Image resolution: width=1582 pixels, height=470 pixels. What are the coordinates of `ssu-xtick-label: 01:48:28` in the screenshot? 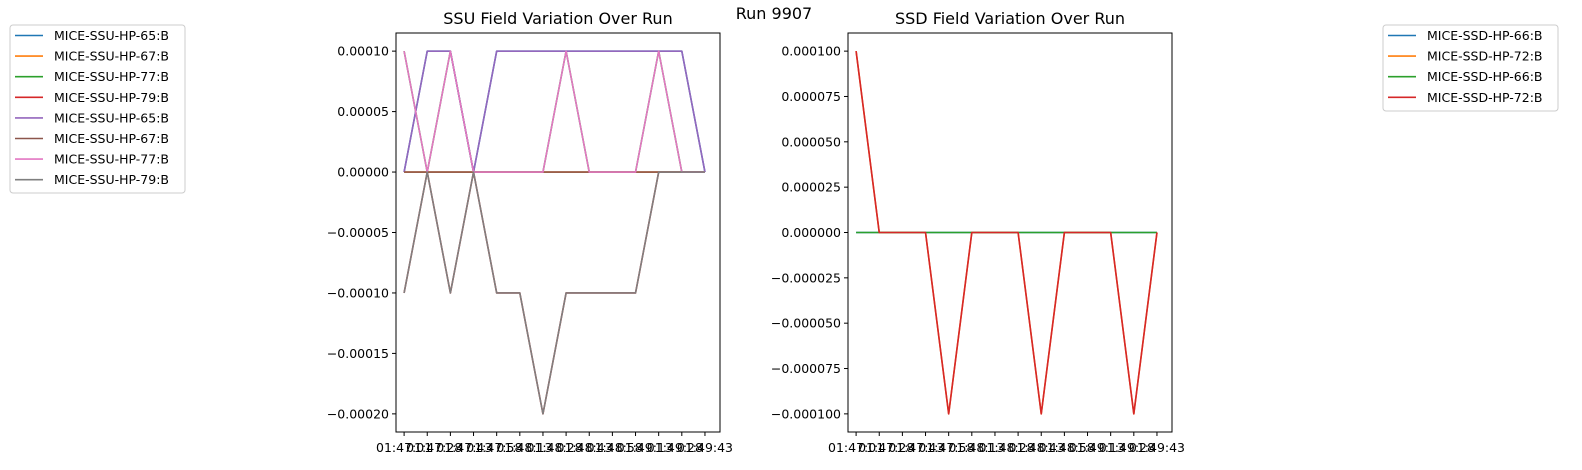 It's located at (554, 447).